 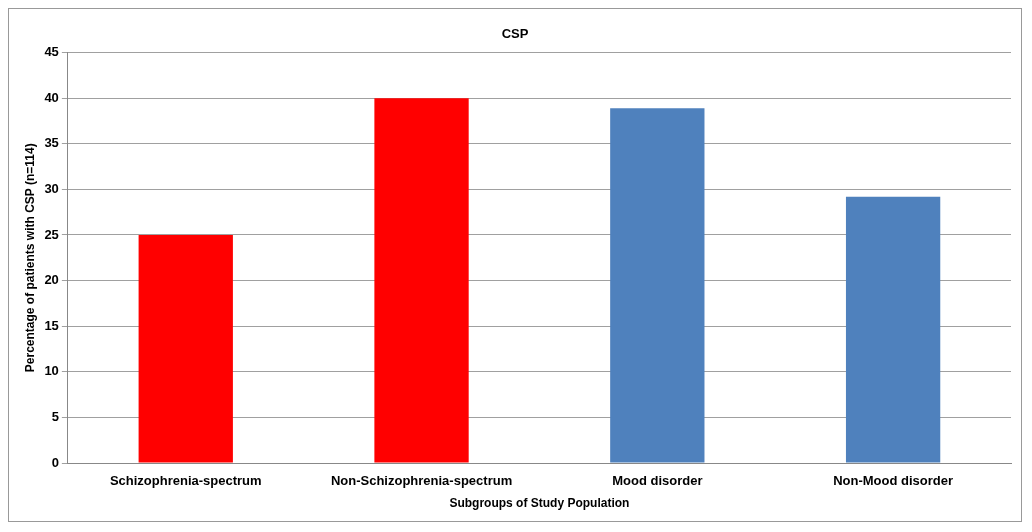 I want to click on y-tick-label: 35, so click(x=51, y=143).